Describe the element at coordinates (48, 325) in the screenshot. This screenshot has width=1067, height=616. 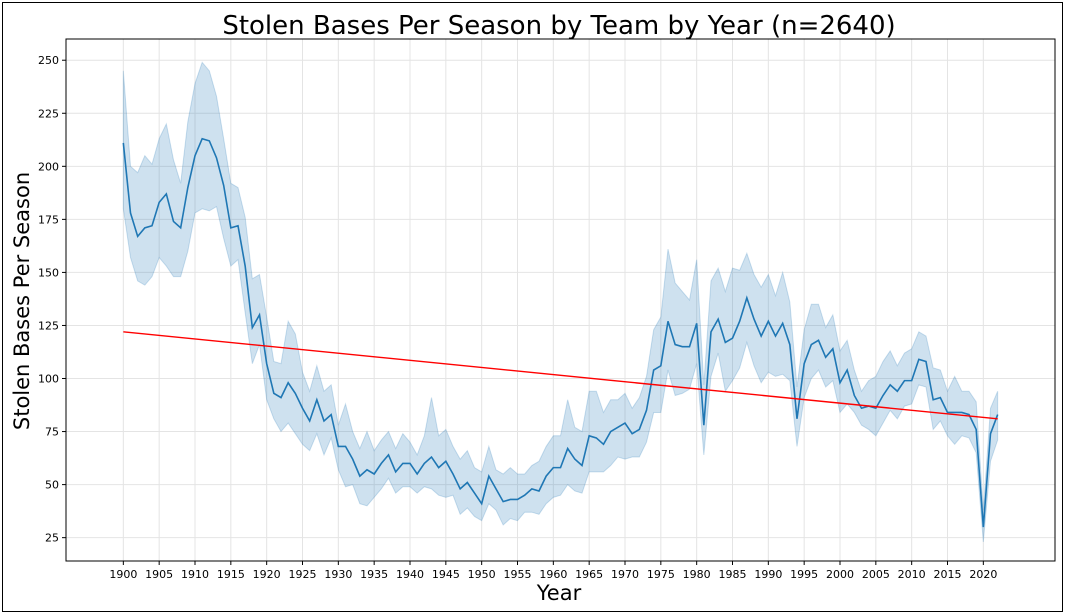
I see `y-tick-label: 125` at that location.